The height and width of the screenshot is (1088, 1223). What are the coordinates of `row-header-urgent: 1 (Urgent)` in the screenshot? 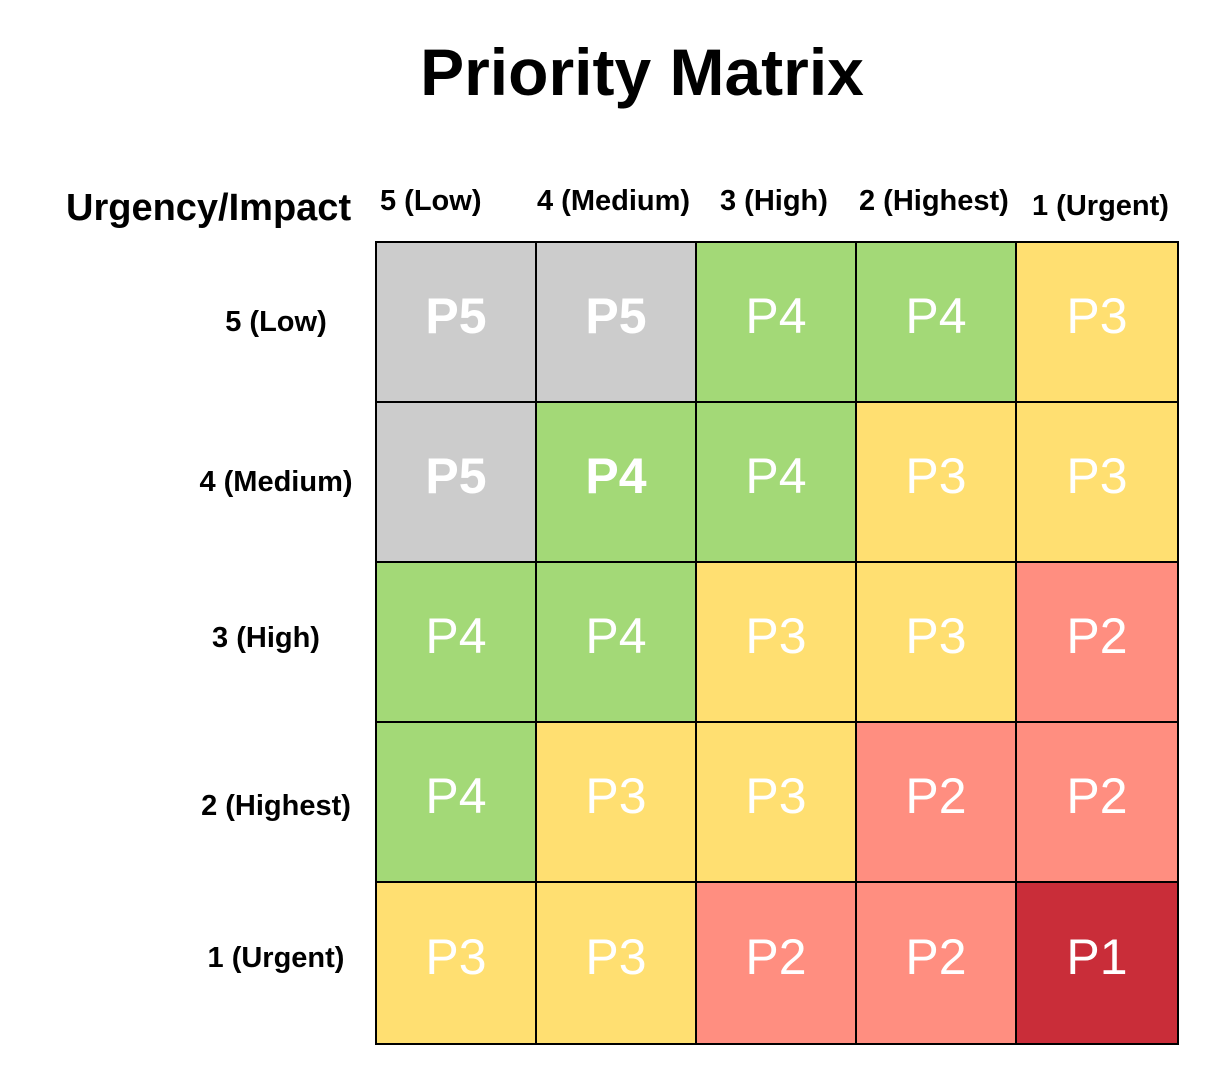 It's located at (276, 958).